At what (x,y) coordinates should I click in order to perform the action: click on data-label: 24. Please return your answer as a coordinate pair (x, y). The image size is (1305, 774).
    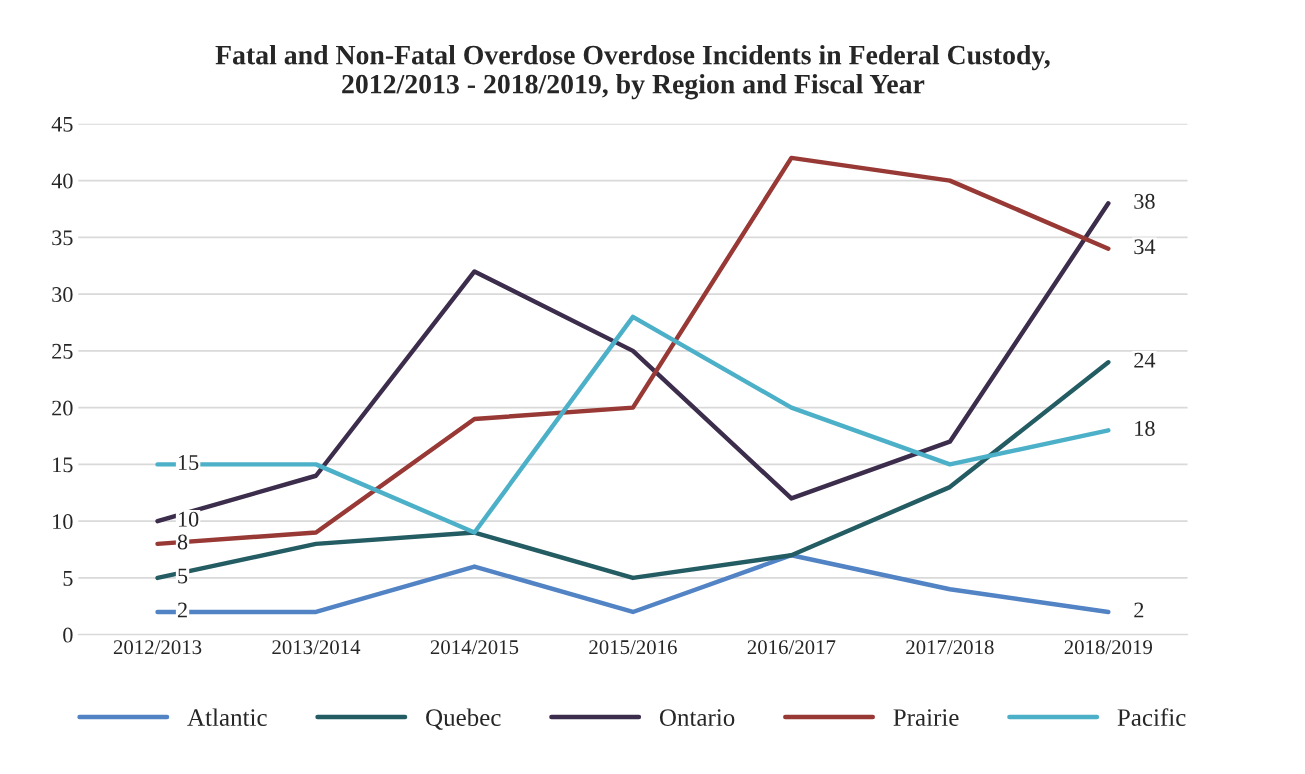
    Looking at the image, I should click on (1145, 360).